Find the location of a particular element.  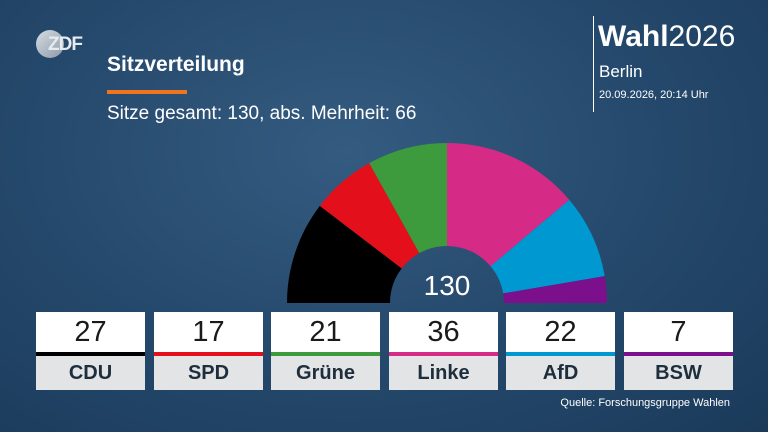

zdf-logo: ZDF is located at coordinates (62, 44).